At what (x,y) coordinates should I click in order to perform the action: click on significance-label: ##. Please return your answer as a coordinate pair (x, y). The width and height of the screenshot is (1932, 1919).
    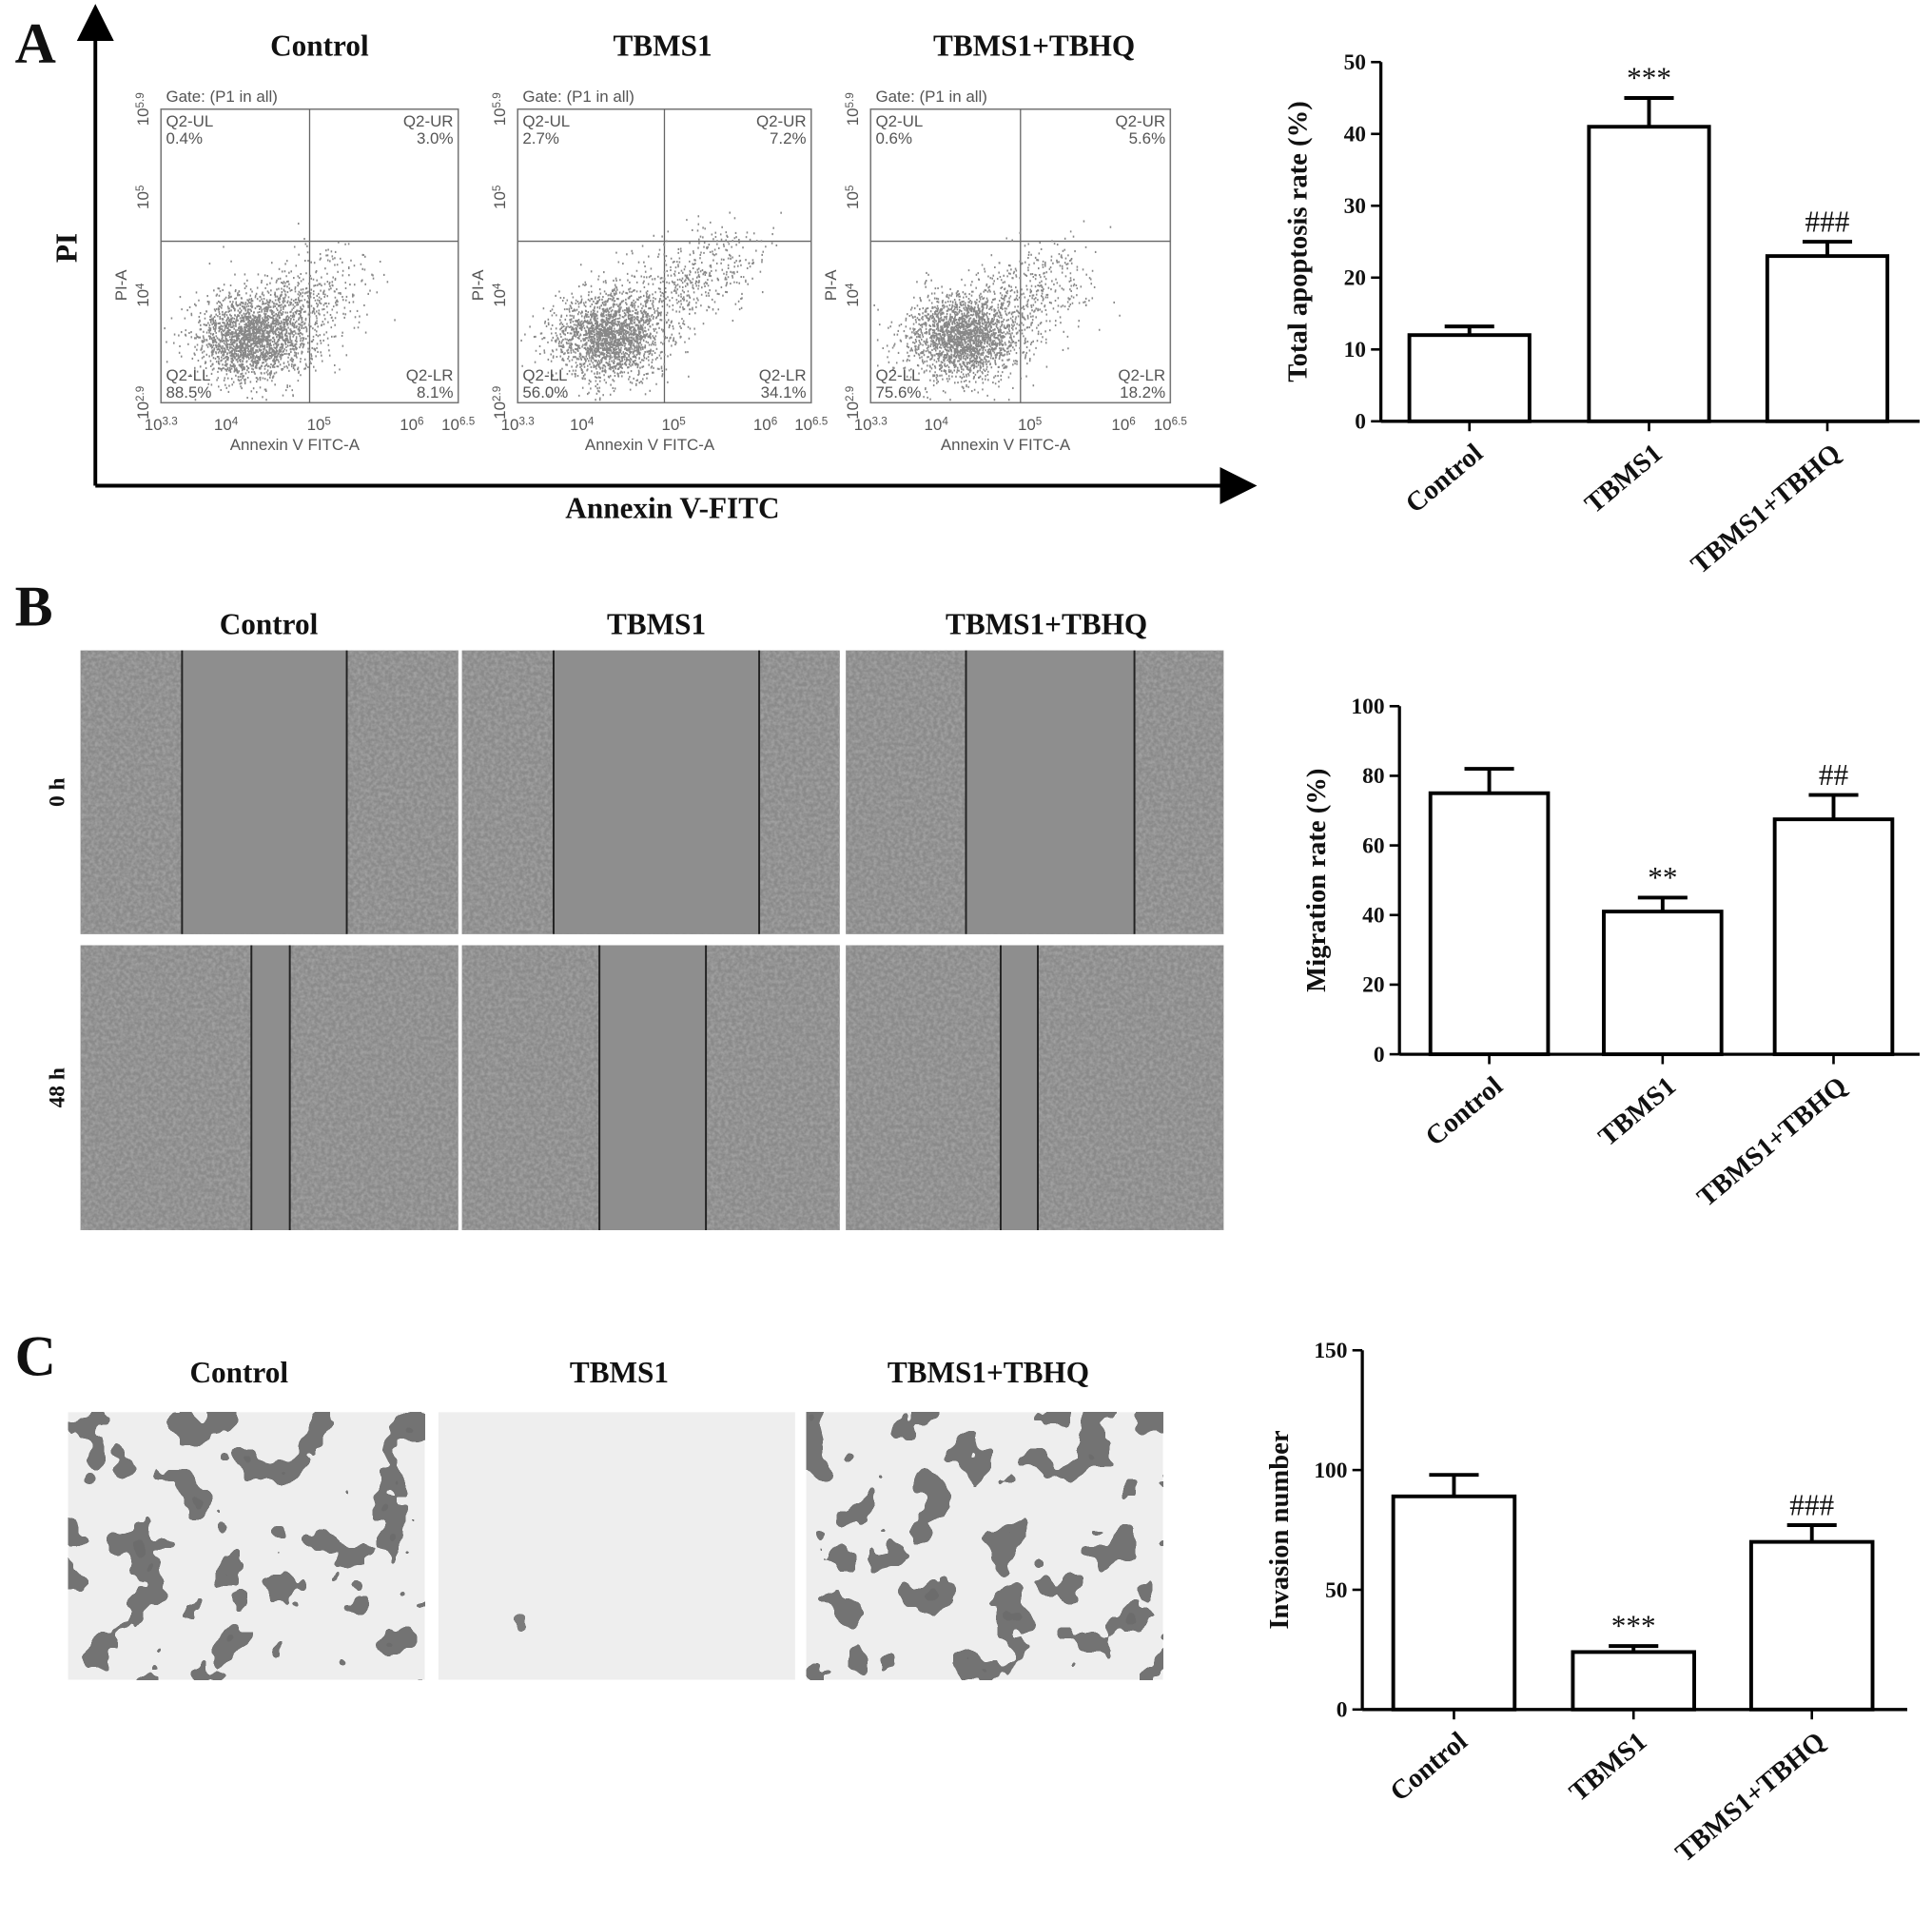
    Looking at the image, I should click on (1834, 775).